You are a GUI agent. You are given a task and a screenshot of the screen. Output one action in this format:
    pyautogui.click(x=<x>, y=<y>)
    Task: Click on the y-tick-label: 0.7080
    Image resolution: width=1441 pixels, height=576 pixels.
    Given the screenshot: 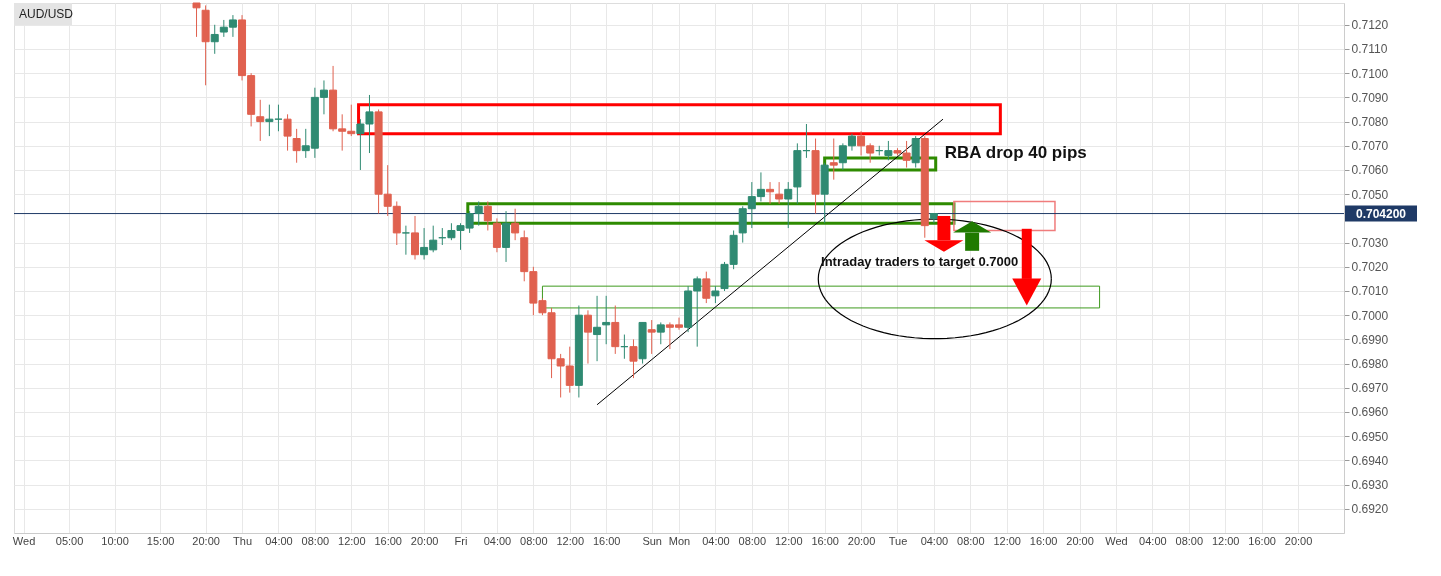 What is the action you would take?
    pyautogui.click(x=1370, y=122)
    